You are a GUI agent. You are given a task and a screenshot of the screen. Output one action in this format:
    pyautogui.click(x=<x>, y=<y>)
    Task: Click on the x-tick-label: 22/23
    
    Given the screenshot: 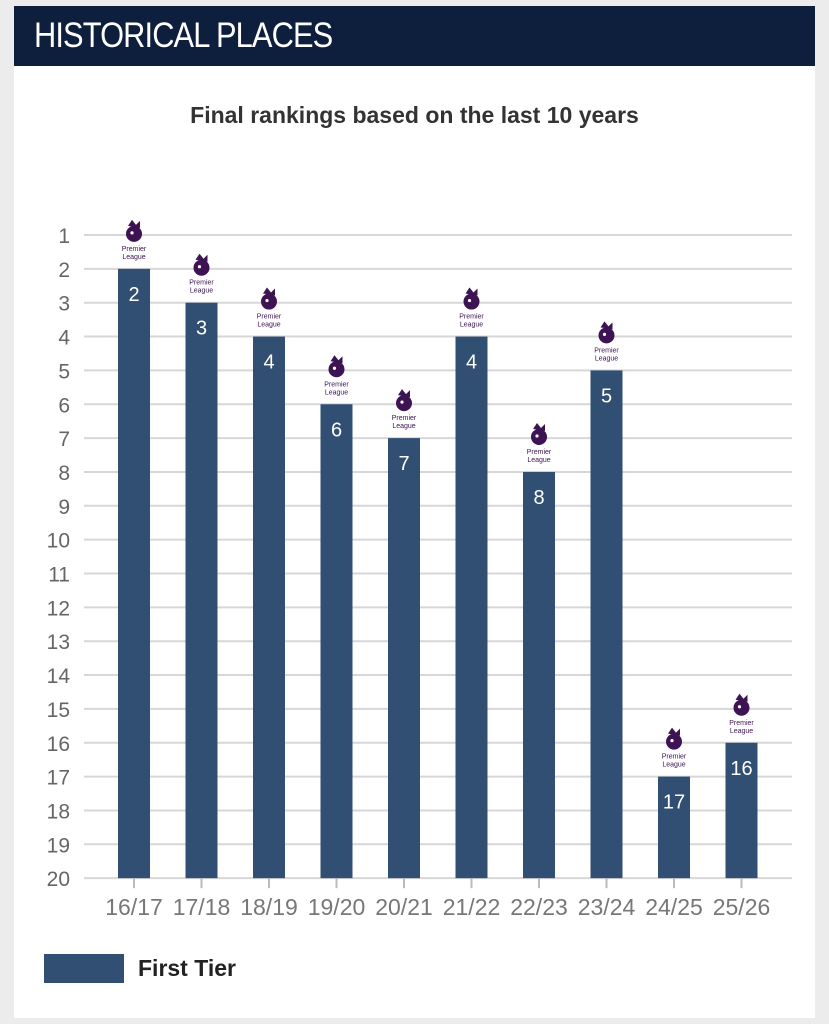 What is the action you would take?
    pyautogui.click(x=539, y=907)
    